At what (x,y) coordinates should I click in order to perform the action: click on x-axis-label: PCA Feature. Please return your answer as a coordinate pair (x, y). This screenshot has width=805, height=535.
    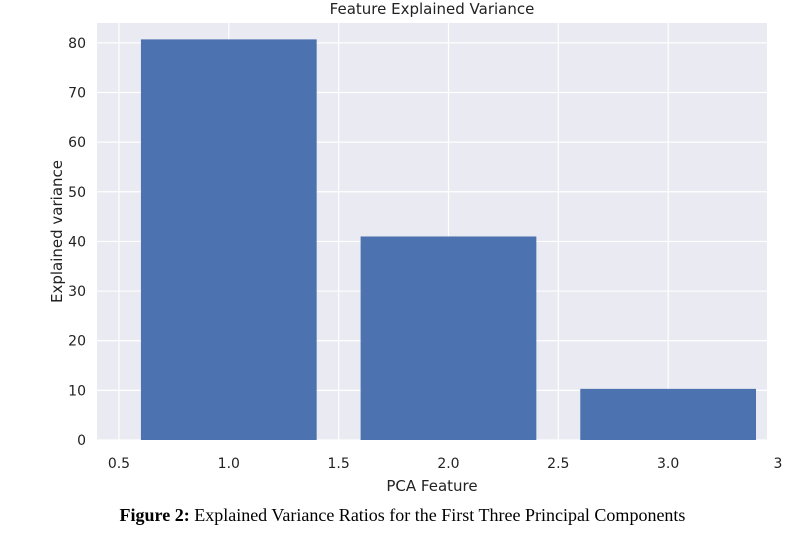
    Looking at the image, I should click on (431, 486).